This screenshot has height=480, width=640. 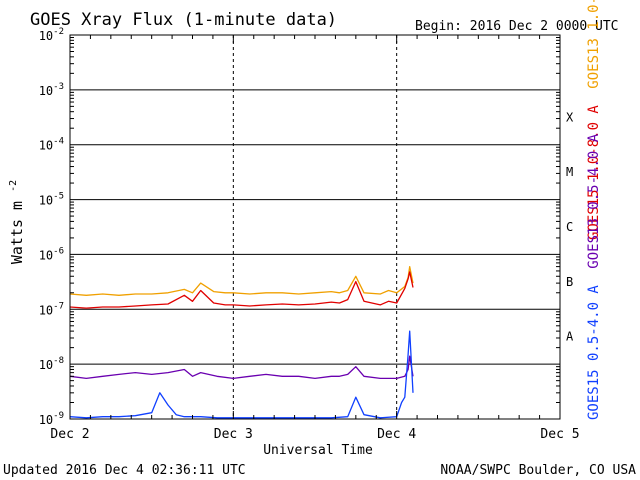 What do you see at coordinates (517, 26) in the screenshot?
I see `begin-time: Begin: 2016 Dec 2 0000 UTC` at bounding box center [517, 26].